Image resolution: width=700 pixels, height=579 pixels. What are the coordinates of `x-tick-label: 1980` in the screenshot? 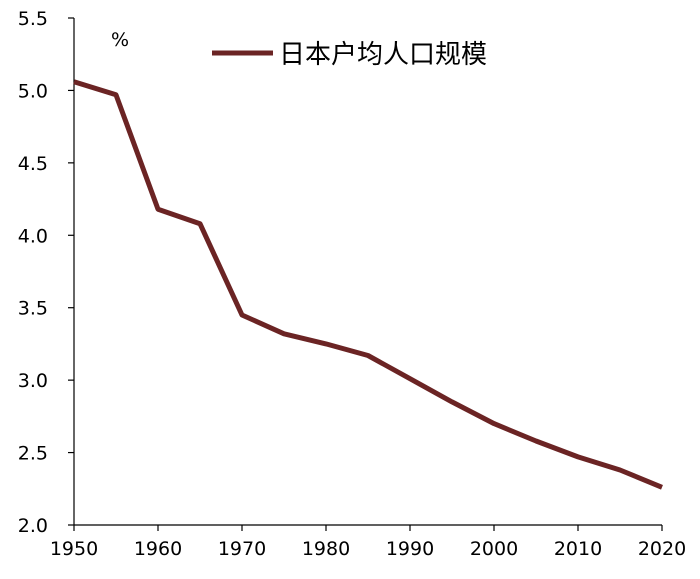 It's located at (326, 549).